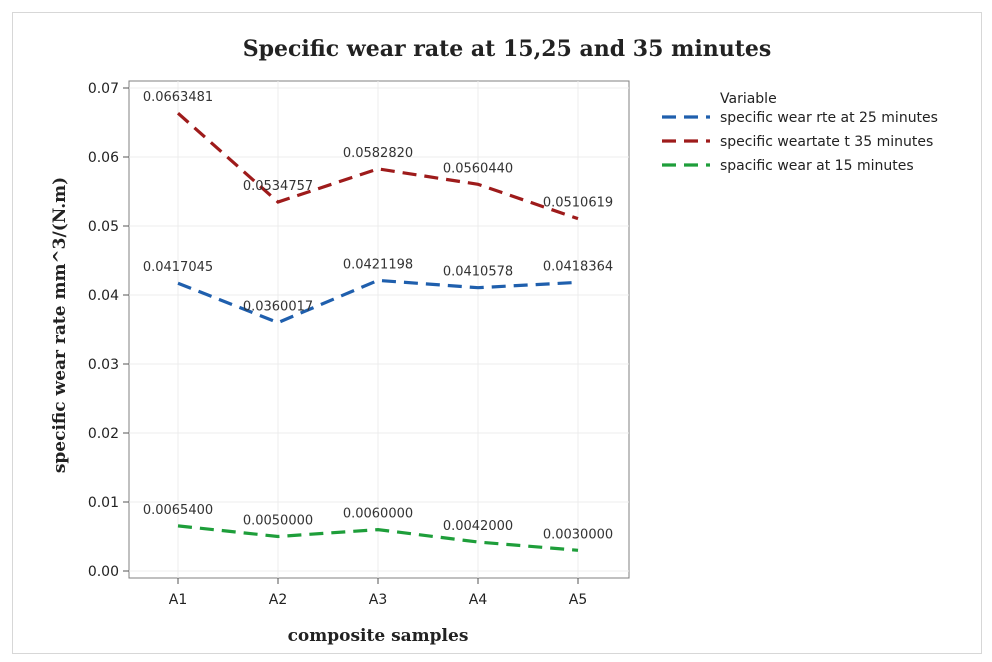 This screenshot has height=662, width=992. Describe the element at coordinates (103, 365) in the screenshot. I see `y-tick-label: 0.03` at that location.